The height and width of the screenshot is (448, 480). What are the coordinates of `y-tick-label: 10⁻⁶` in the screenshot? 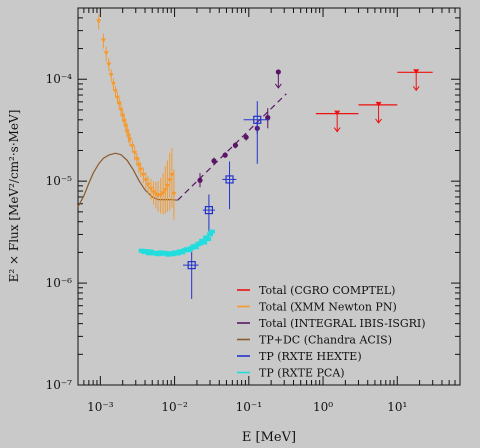 It's located at (59, 283).